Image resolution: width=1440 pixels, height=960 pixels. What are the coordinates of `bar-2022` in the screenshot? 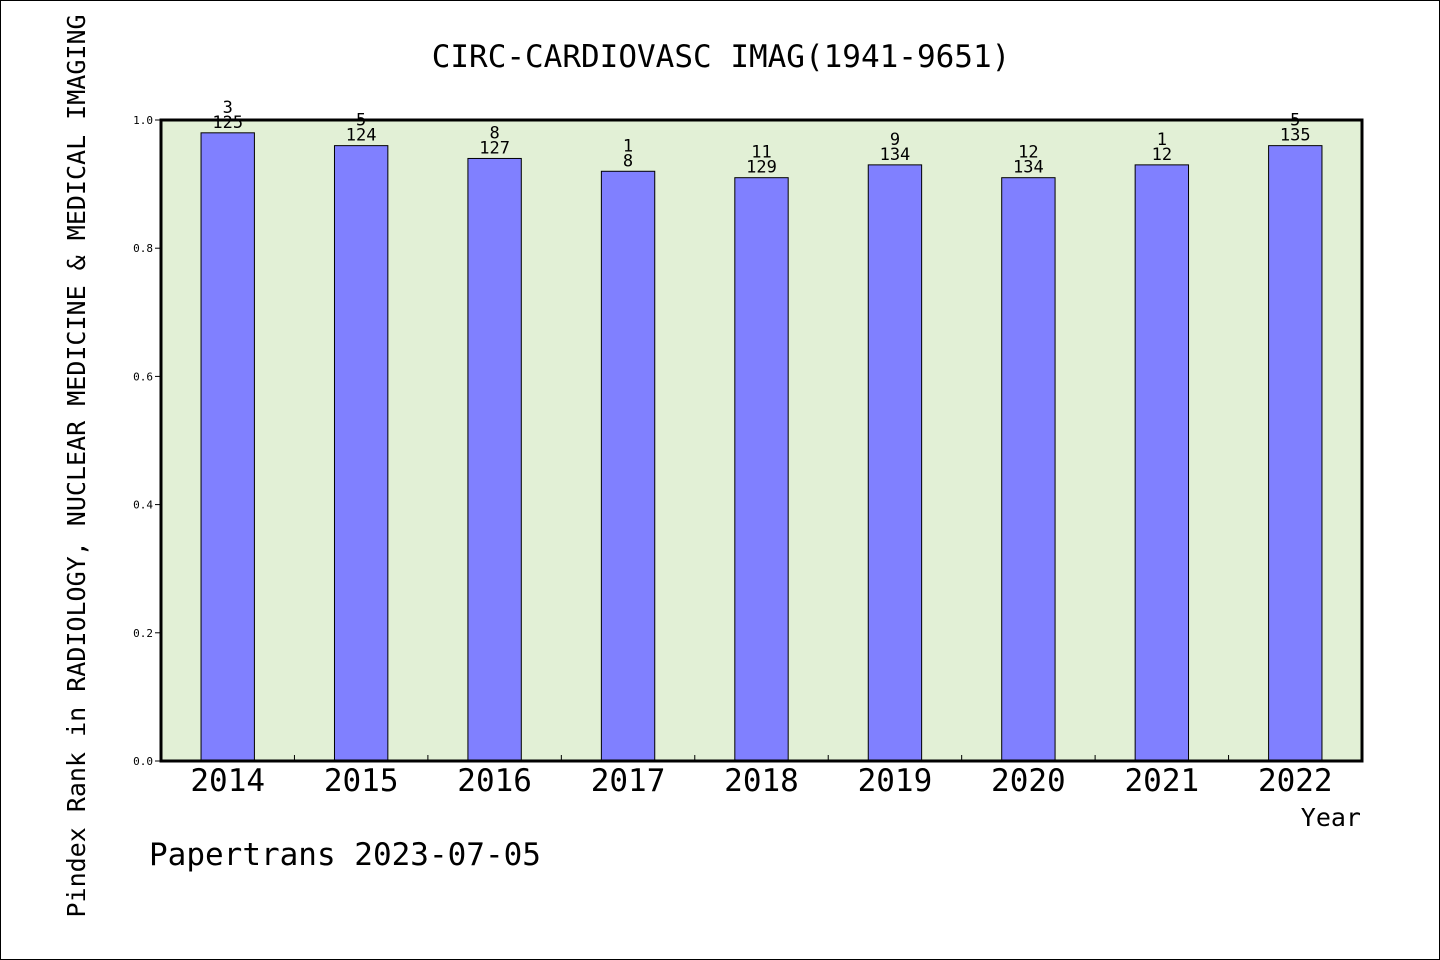 It's located at (1295, 453).